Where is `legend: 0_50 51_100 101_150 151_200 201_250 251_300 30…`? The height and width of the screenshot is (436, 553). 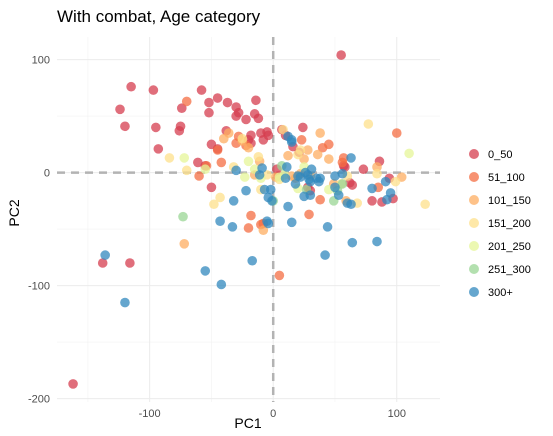
legend: 0_50 51_100 101_150 151_200 201_250 251_300 30… is located at coordinates (500, 224).